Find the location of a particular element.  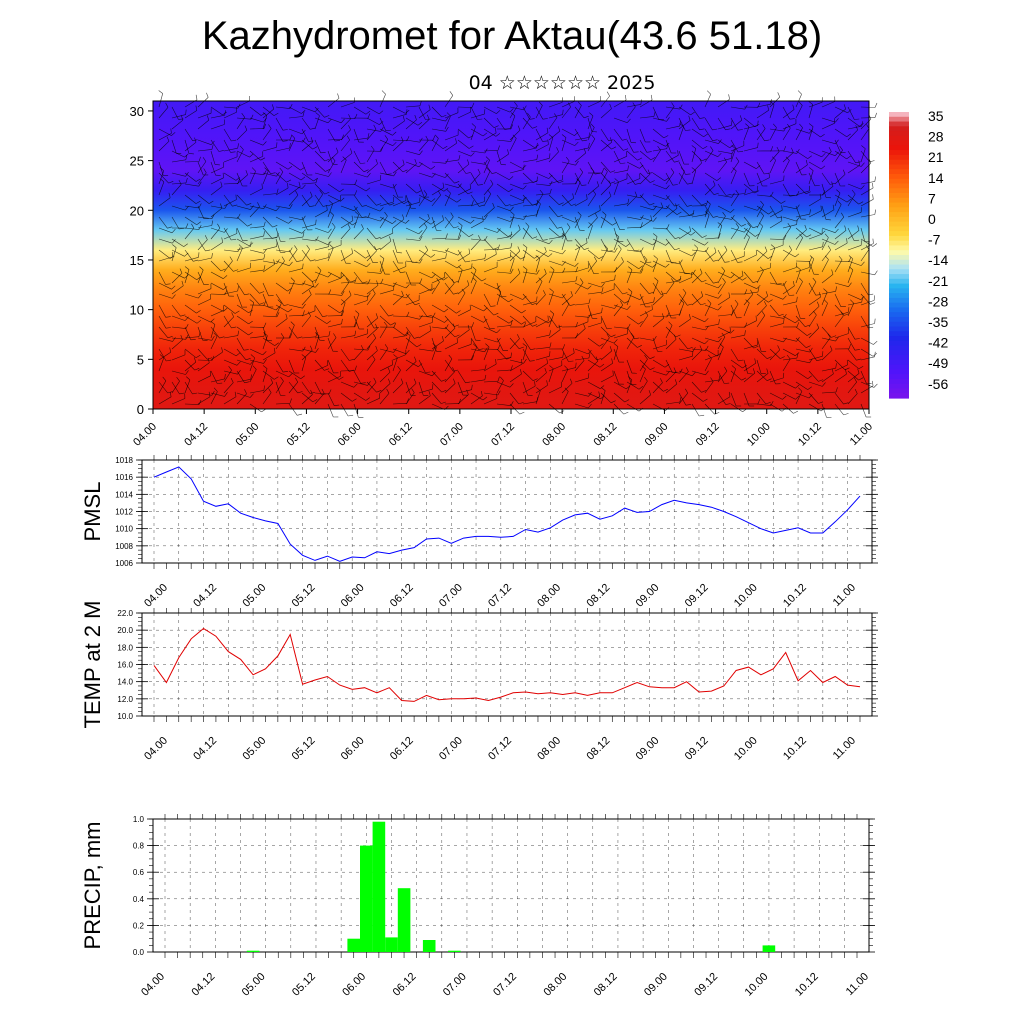

y-tick-label: 20 is located at coordinates (137, 210).